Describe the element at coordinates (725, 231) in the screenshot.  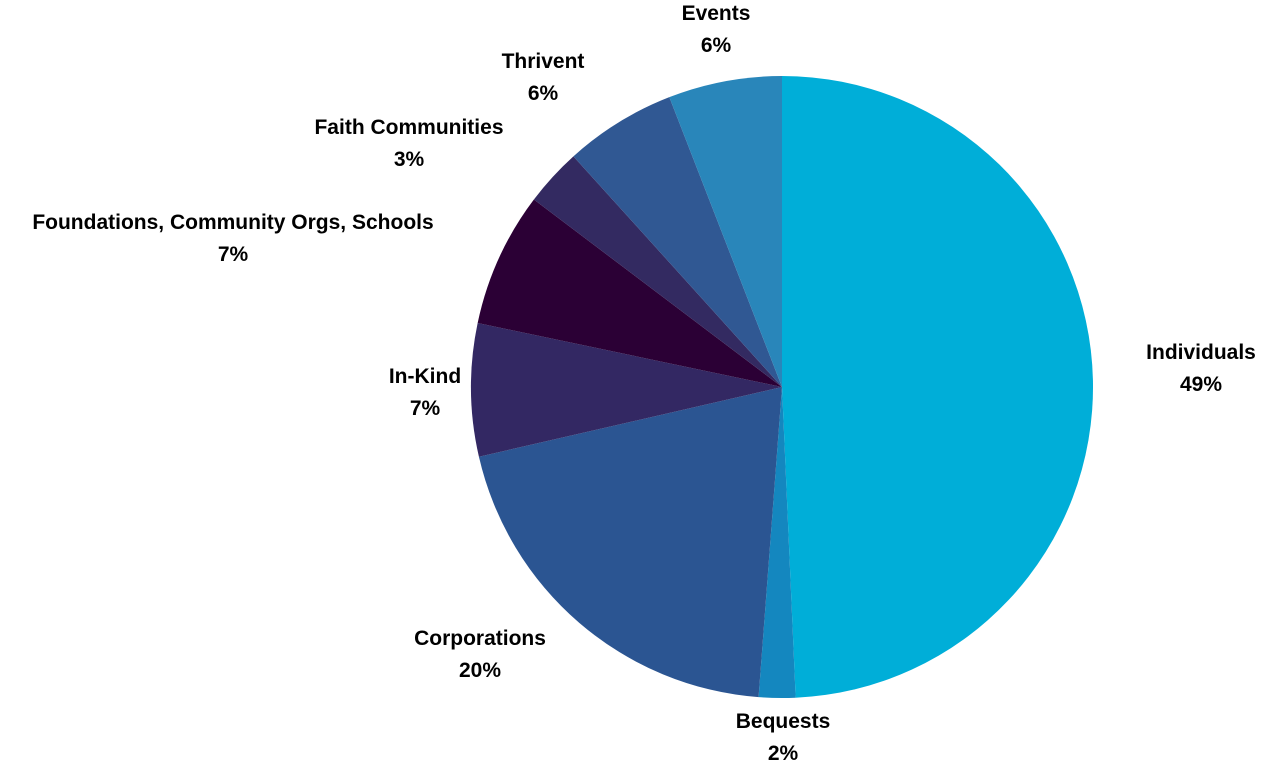
I see `pie-slice-events` at that location.